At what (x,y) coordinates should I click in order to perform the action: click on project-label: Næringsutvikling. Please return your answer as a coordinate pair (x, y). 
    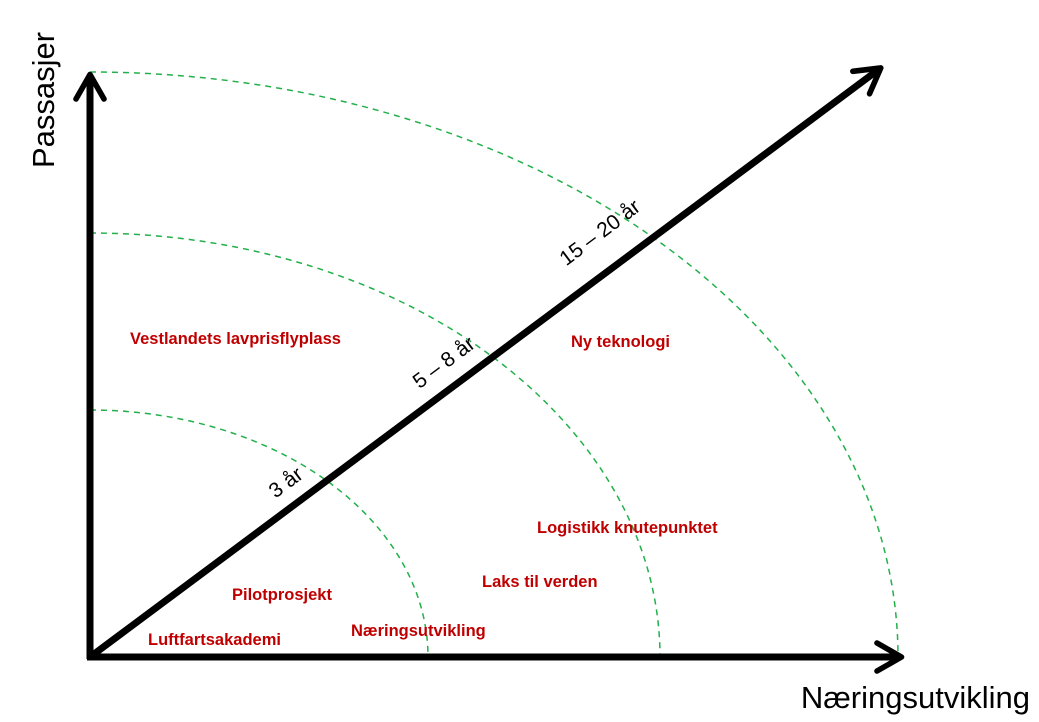
    Looking at the image, I should click on (418, 631).